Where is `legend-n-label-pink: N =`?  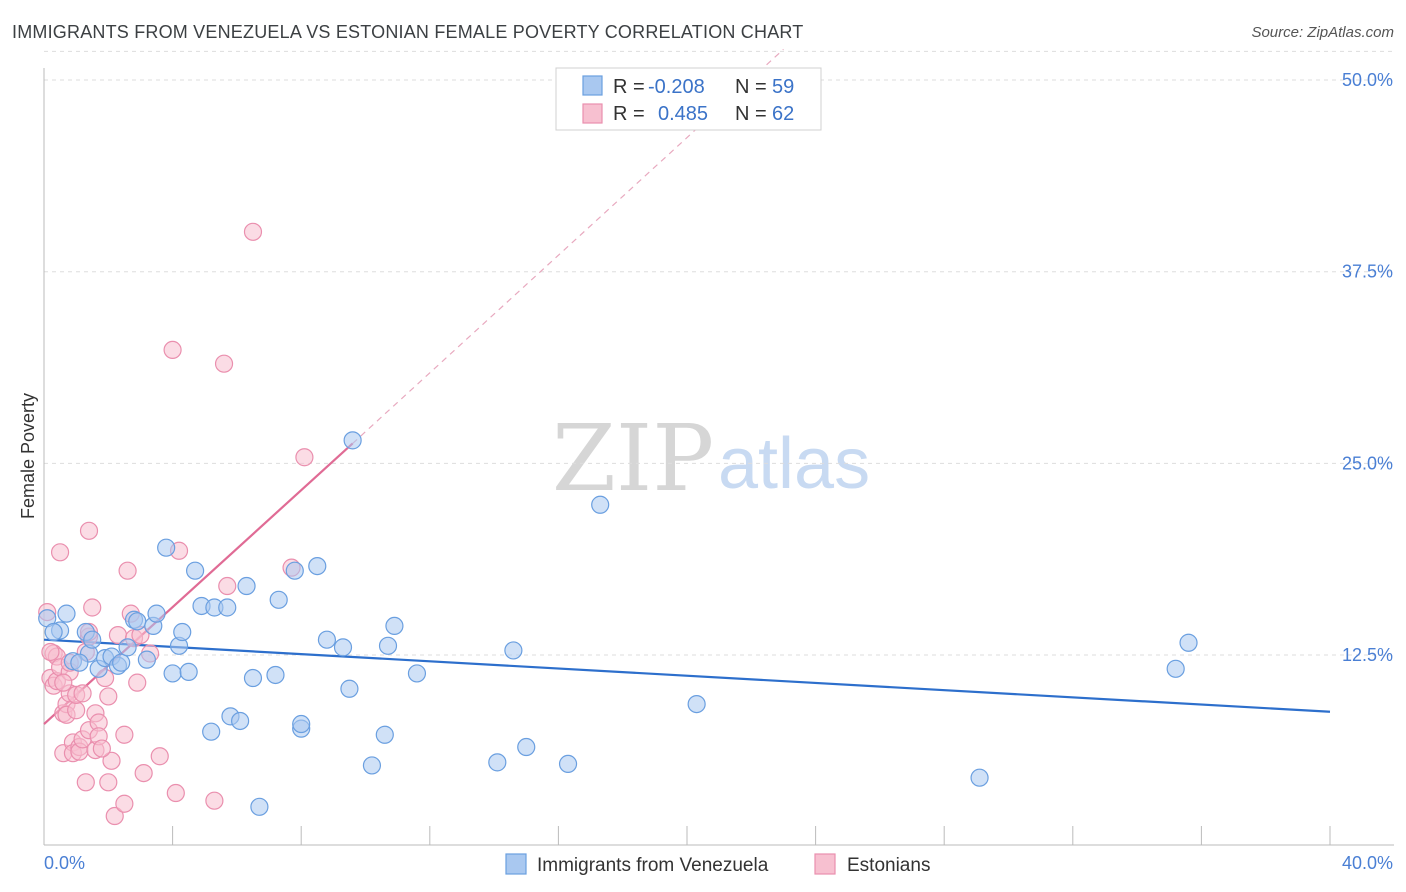 legend-n-label-pink: N = is located at coordinates (751, 114).